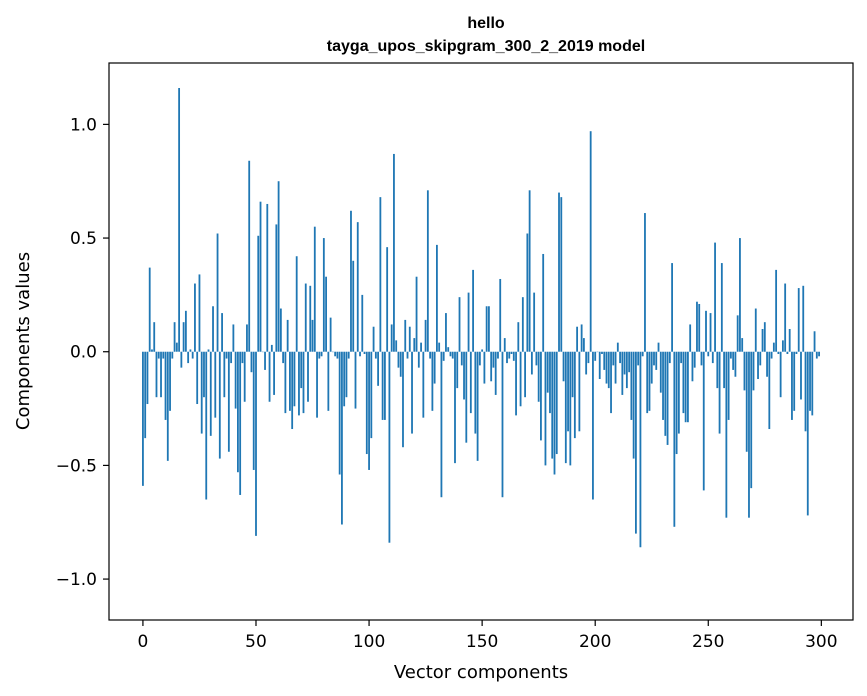 The width and height of the screenshot is (867, 696). I want to click on x-axis-label: Vector components, so click(481, 672).